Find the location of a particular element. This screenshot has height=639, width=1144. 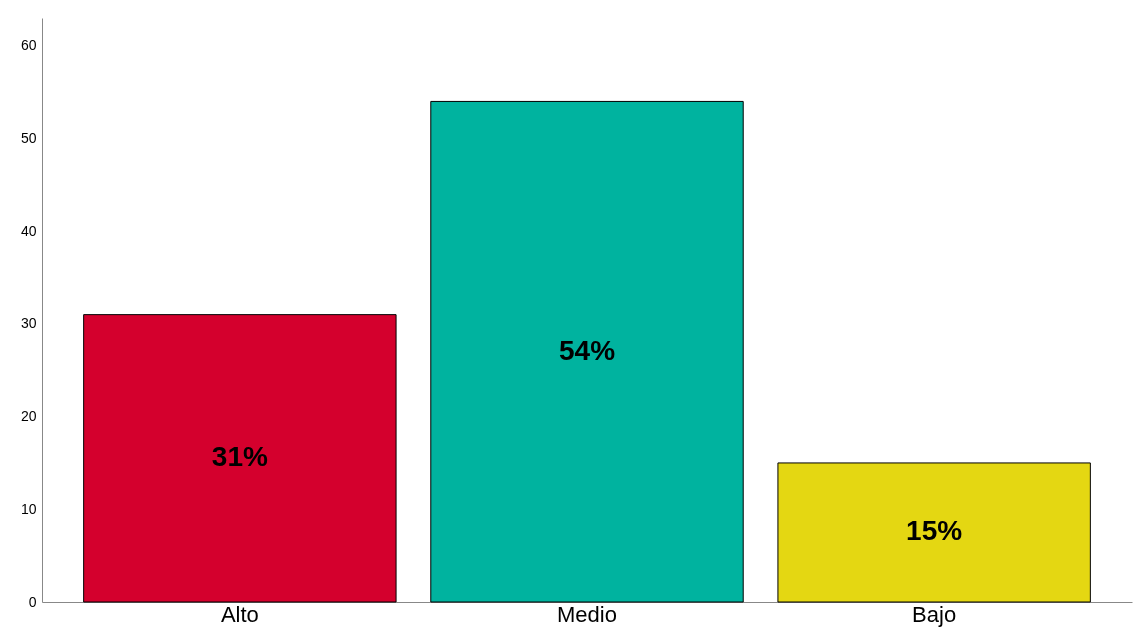

data-label: 54% is located at coordinates (587, 350).